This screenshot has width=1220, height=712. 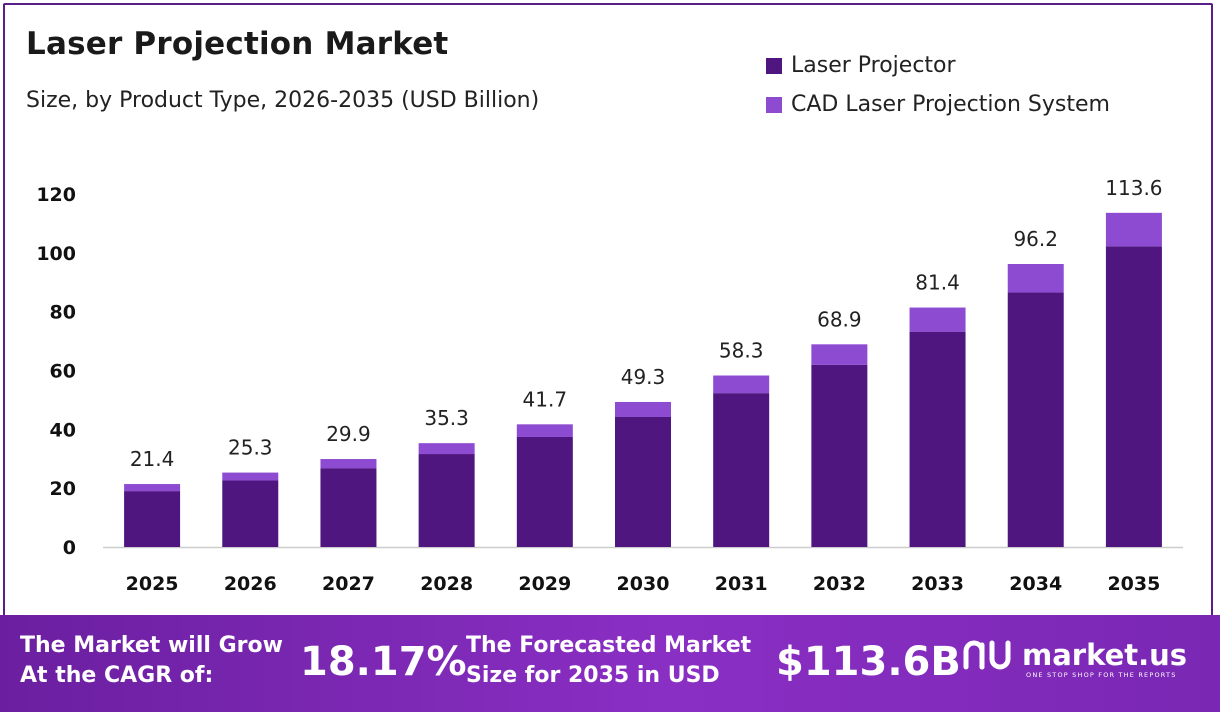 What do you see at coordinates (741, 384) in the screenshot?
I see `bar-cad-system-2031` at bounding box center [741, 384].